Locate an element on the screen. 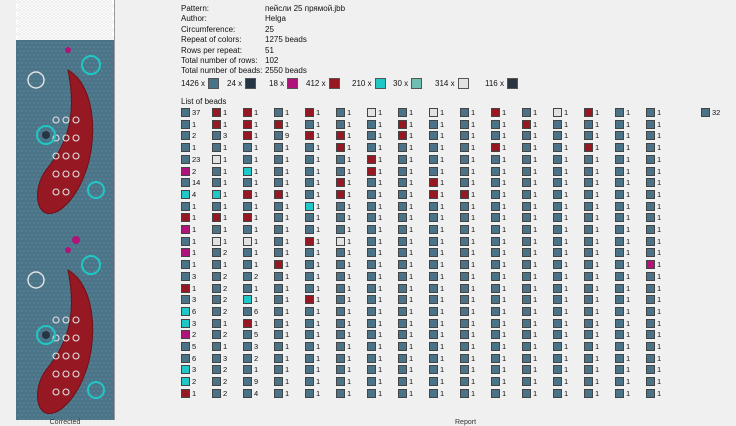 This screenshot has width=736, height=426. info-label: Rows per repeat: is located at coordinates (211, 50).